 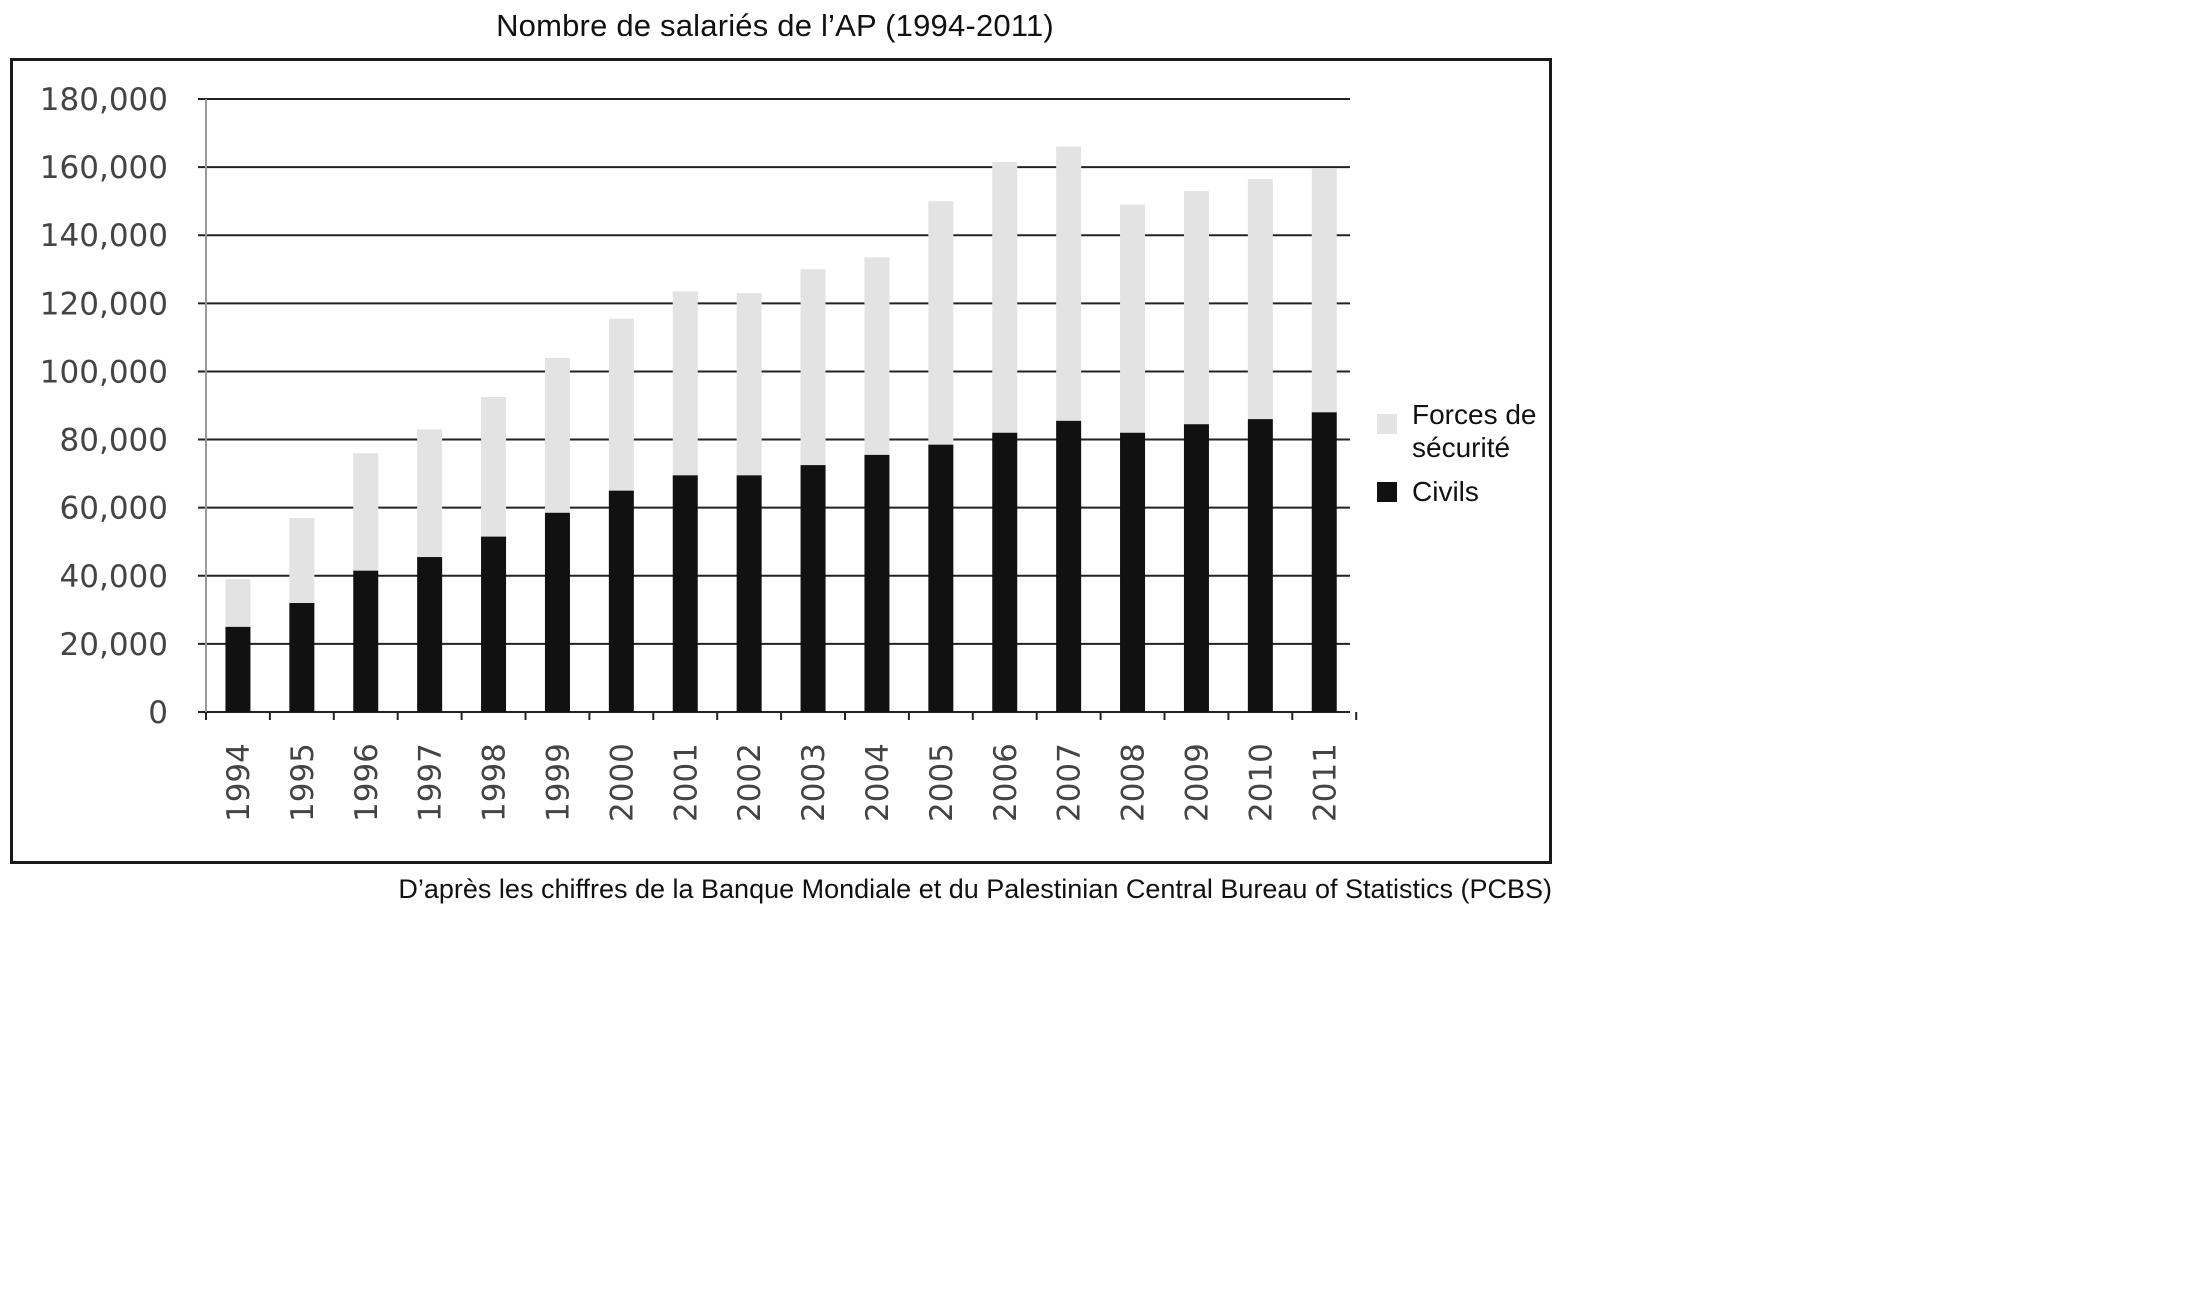 I want to click on bar-civils-2002, so click(x=749, y=593).